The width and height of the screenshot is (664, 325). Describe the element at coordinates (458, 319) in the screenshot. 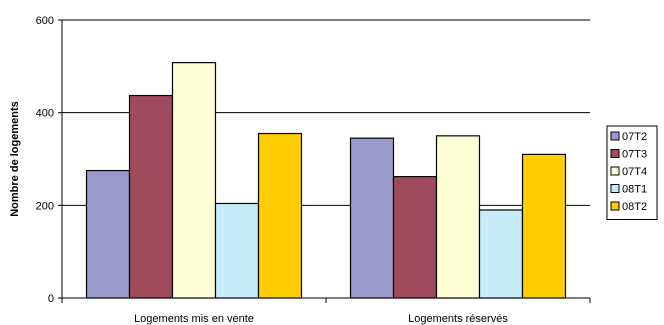

I see `x-category-label: Logements réservés` at that location.